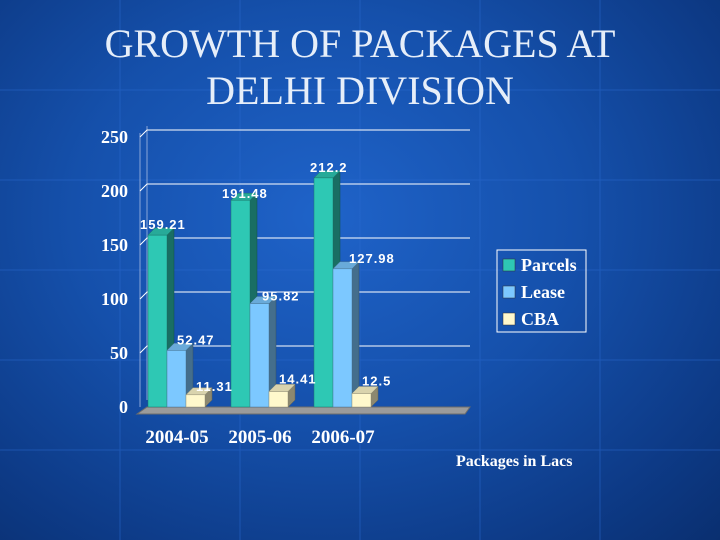  I want to click on legend-label-cba: CBA, so click(540, 319).